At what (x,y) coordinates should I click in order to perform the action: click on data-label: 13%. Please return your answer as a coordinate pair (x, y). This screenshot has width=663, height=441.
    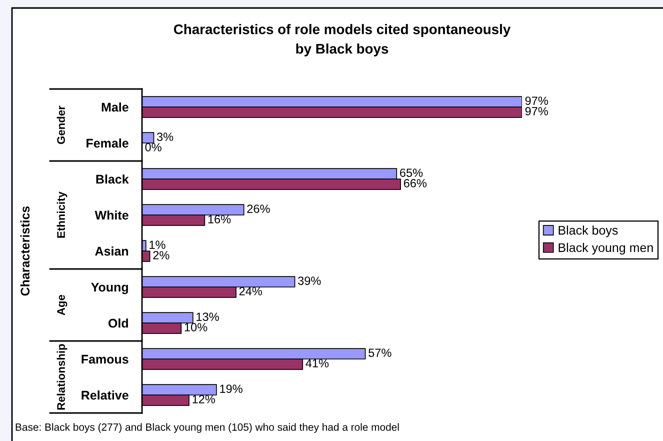
    Looking at the image, I should click on (207, 316).